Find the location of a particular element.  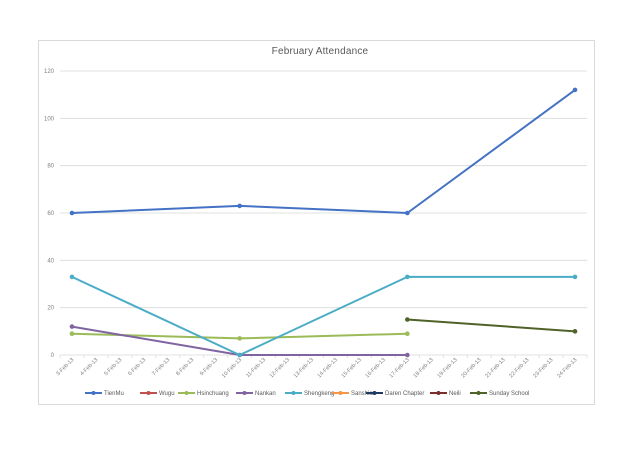

legend-item: Sanshia is located at coordinates (352, 394).